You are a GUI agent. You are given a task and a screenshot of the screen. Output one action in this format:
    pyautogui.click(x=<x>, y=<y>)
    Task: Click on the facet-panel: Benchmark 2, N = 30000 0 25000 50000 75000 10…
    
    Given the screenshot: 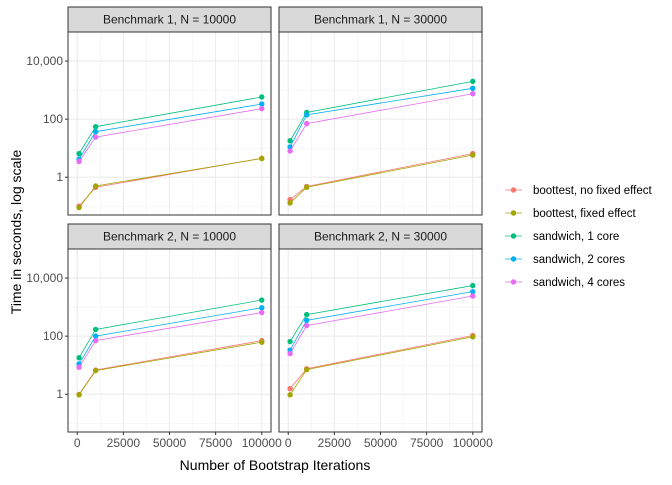 What is the action you would take?
    pyautogui.click(x=385, y=336)
    